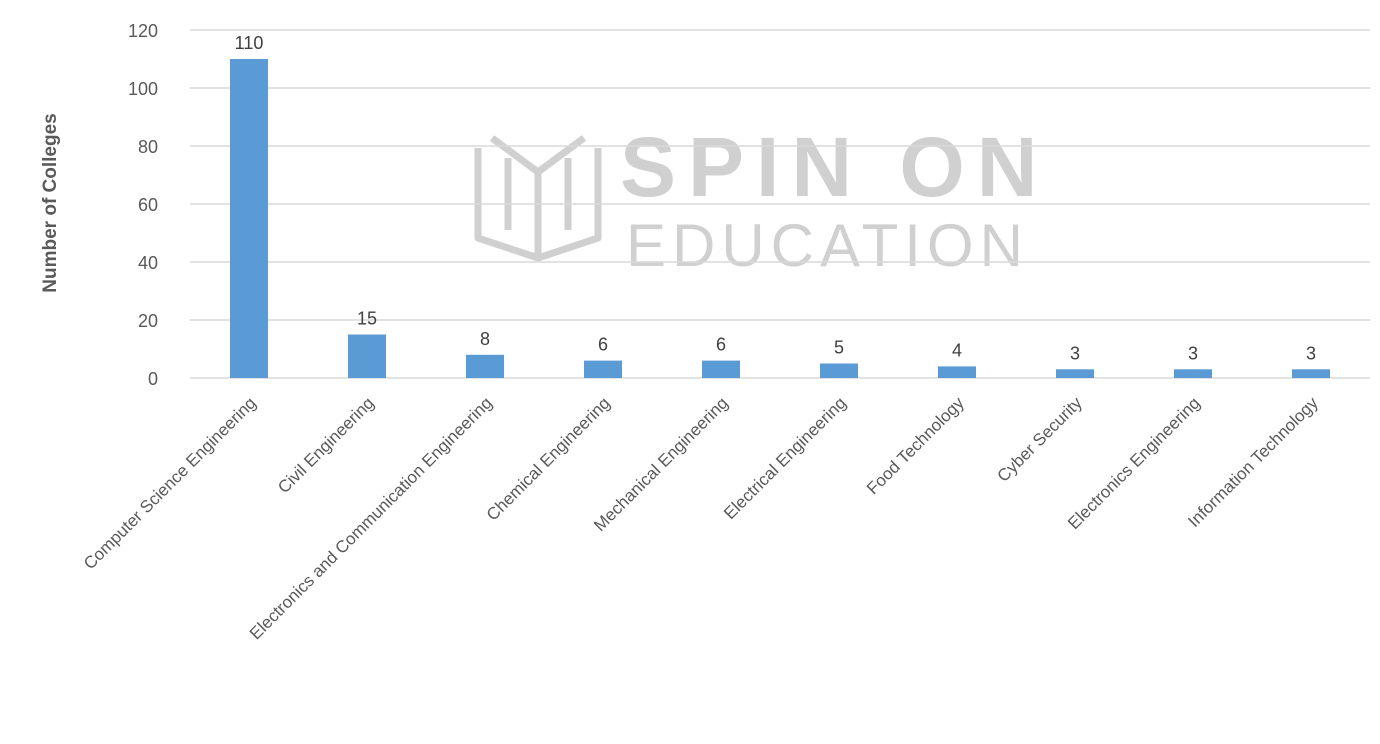  Describe the element at coordinates (957, 350) in the screenshot. I see `data-label: 4` at that location.